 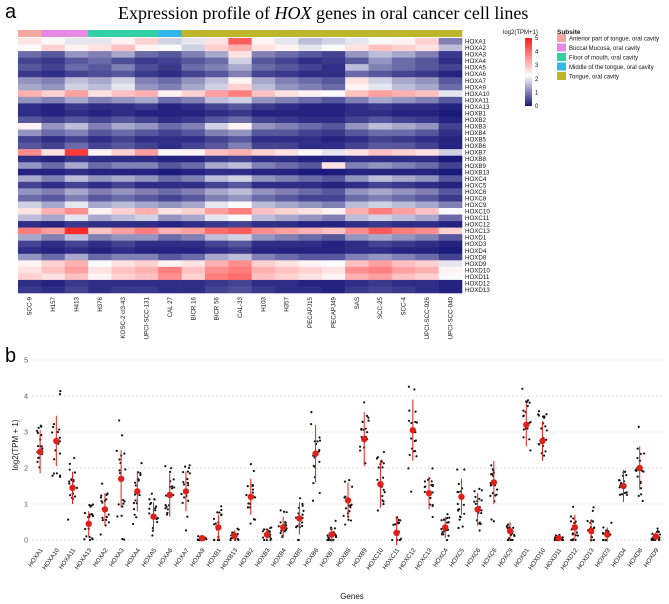 I want to click on row-label: HOXD8, so click(x=476, y=257).